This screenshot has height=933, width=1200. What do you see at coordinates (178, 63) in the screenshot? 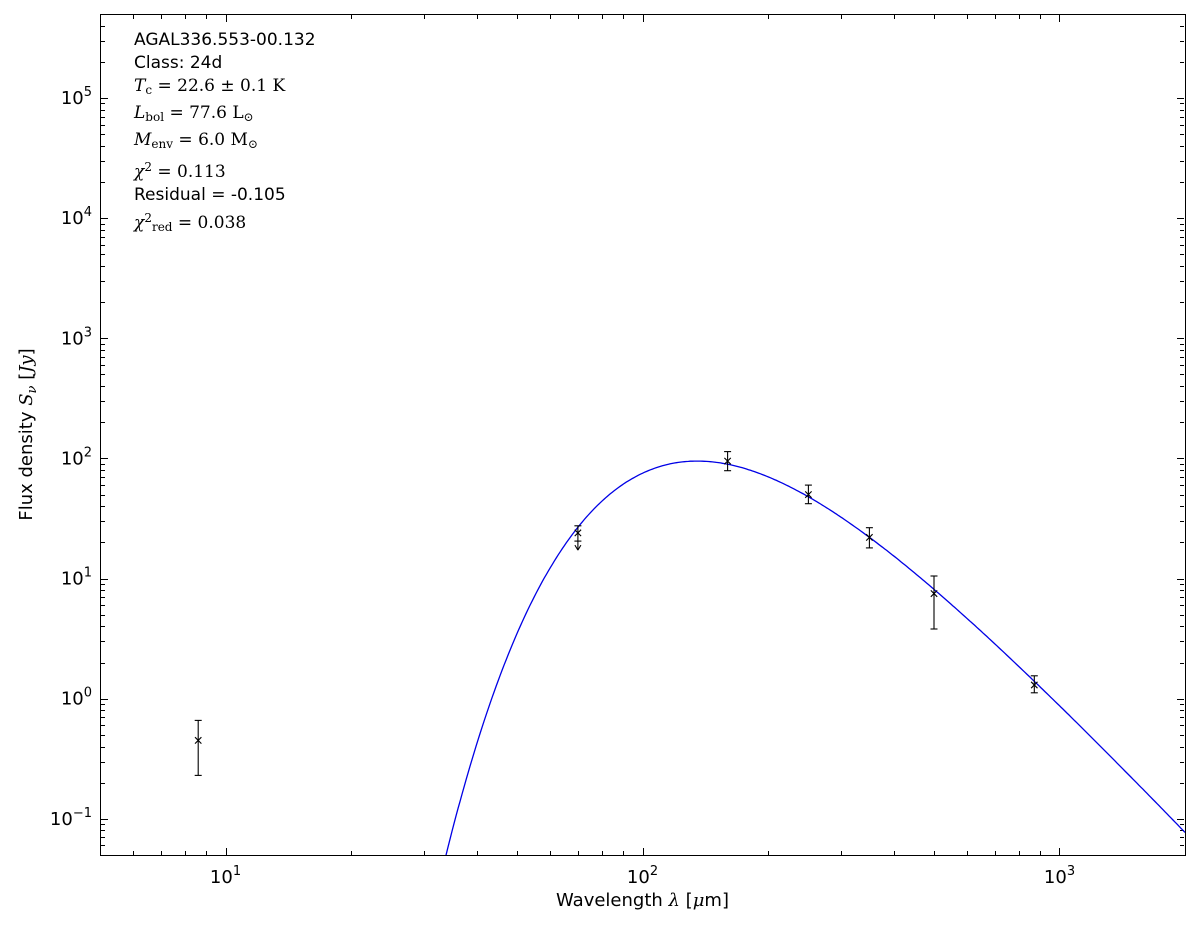
I see `annotation-line: Class: 24d` at bounding box center [178, 63].